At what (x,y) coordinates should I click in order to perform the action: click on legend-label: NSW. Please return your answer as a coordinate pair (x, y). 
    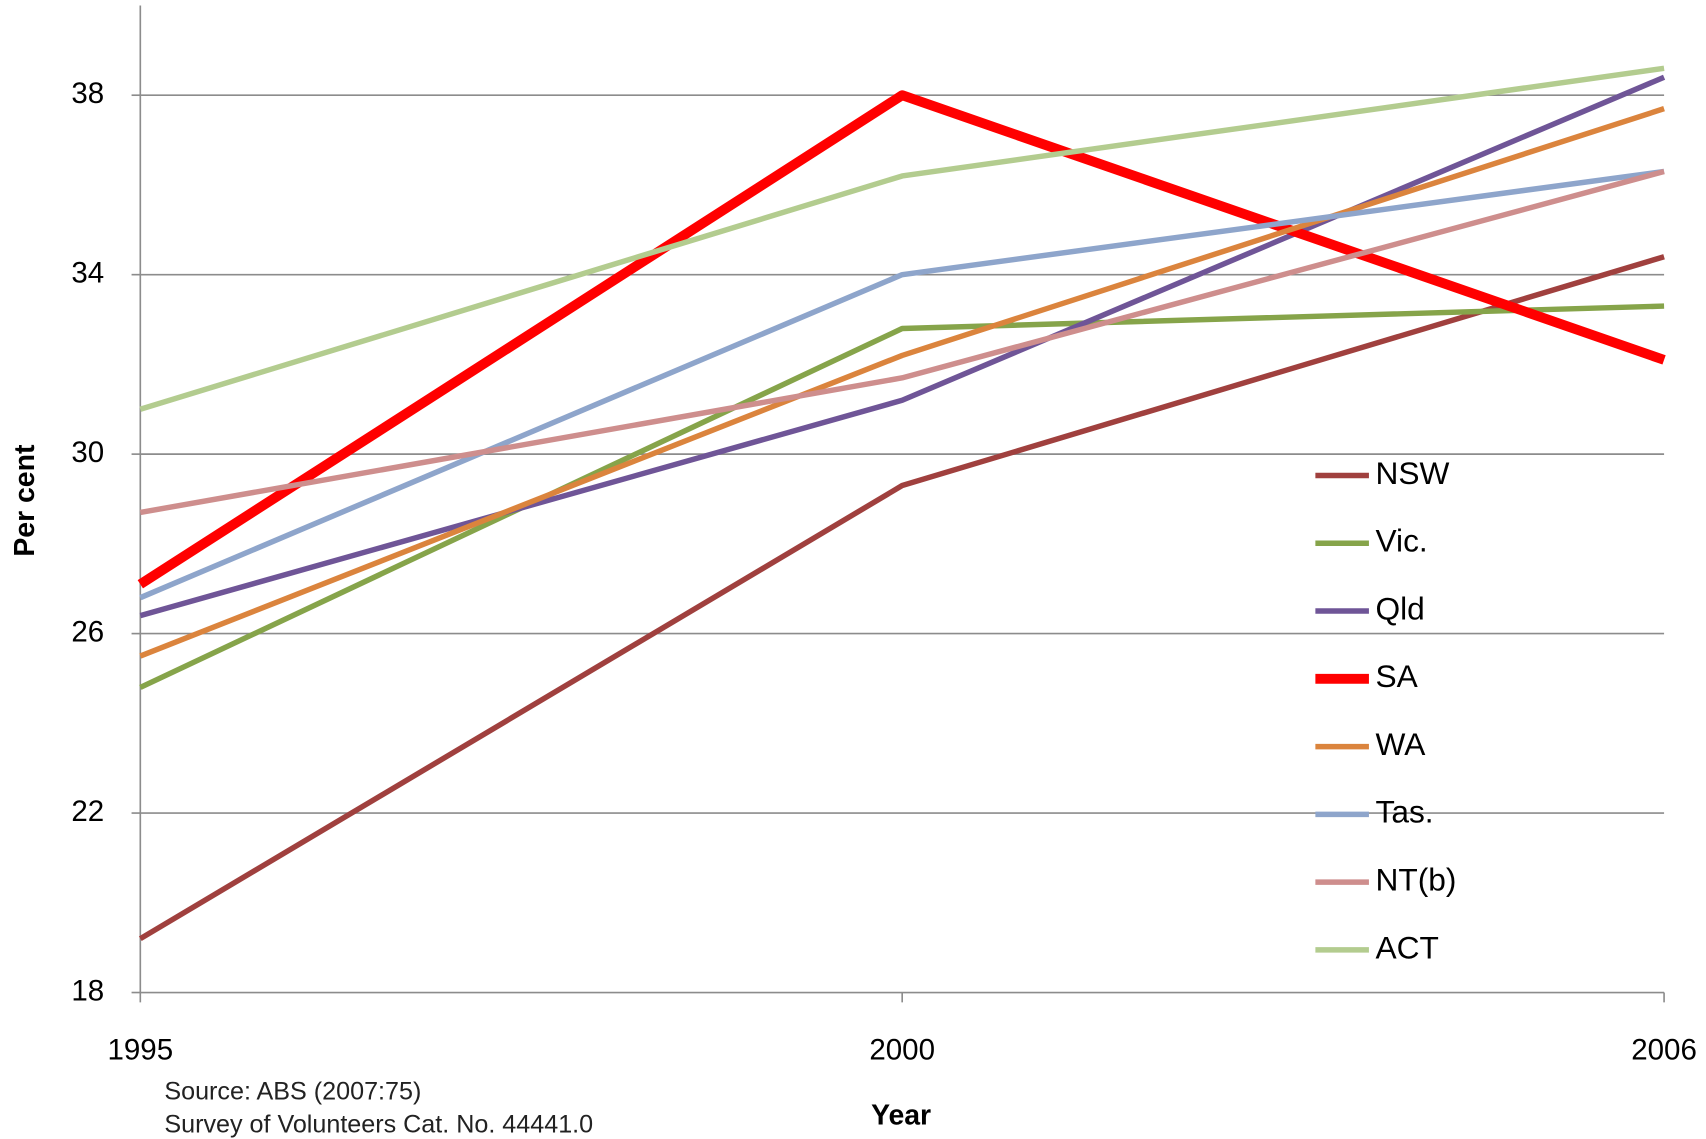
    Looking at the image, I should click on (1412, 473).